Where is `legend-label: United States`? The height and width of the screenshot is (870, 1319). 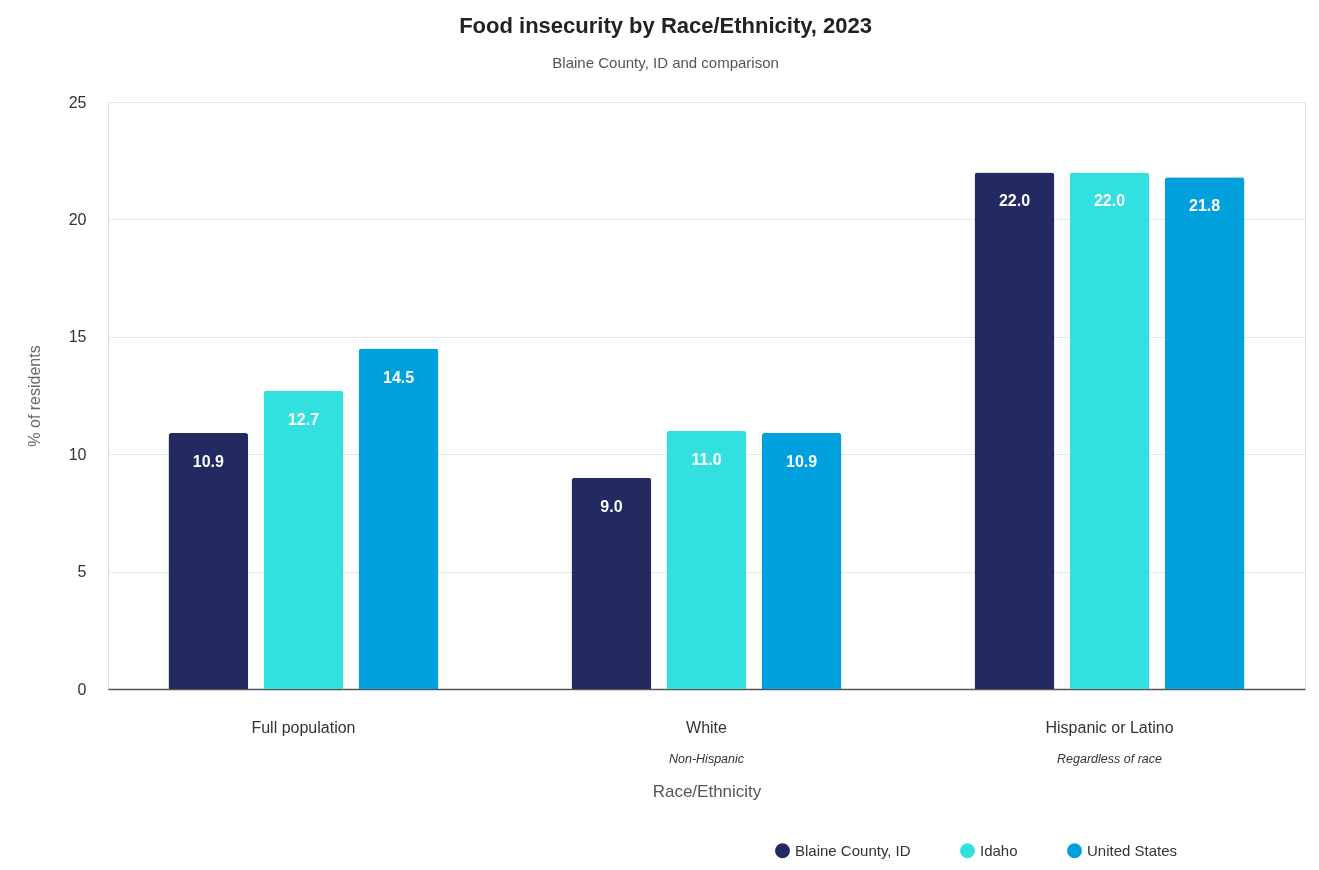 legend-label: United States is located at coordinates (1132, 850).